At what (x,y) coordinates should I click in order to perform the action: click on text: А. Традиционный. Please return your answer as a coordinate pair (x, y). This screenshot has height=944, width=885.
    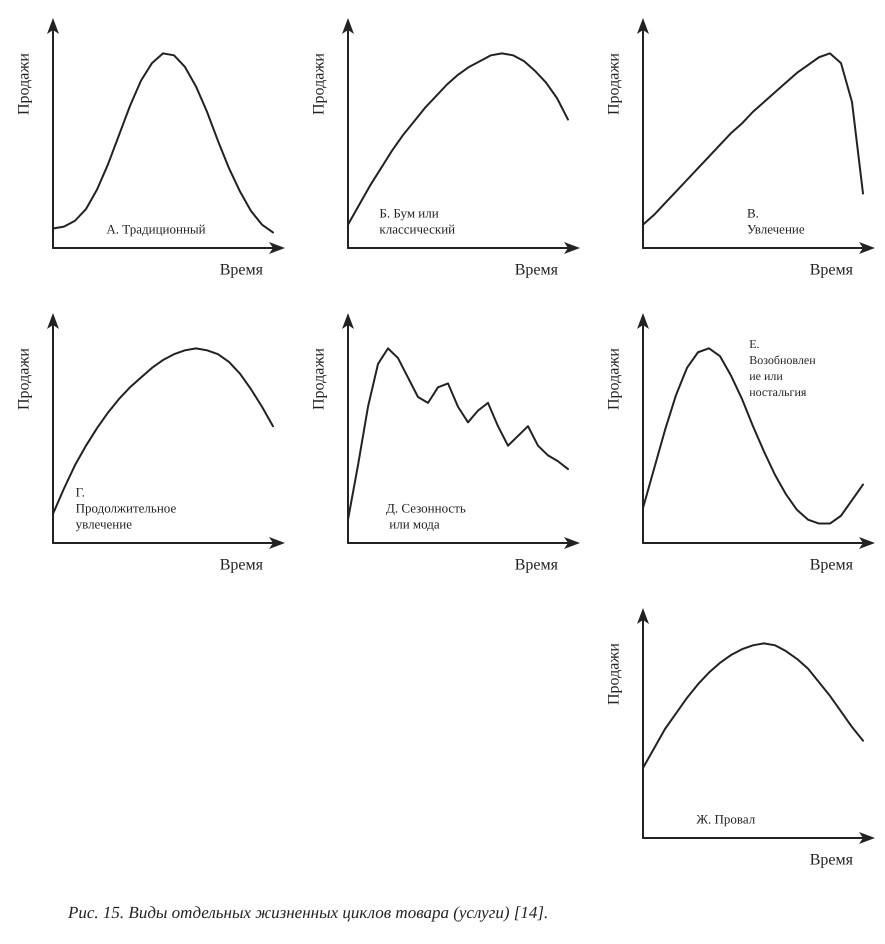
    Looking at the image, I should click on (156, 229).